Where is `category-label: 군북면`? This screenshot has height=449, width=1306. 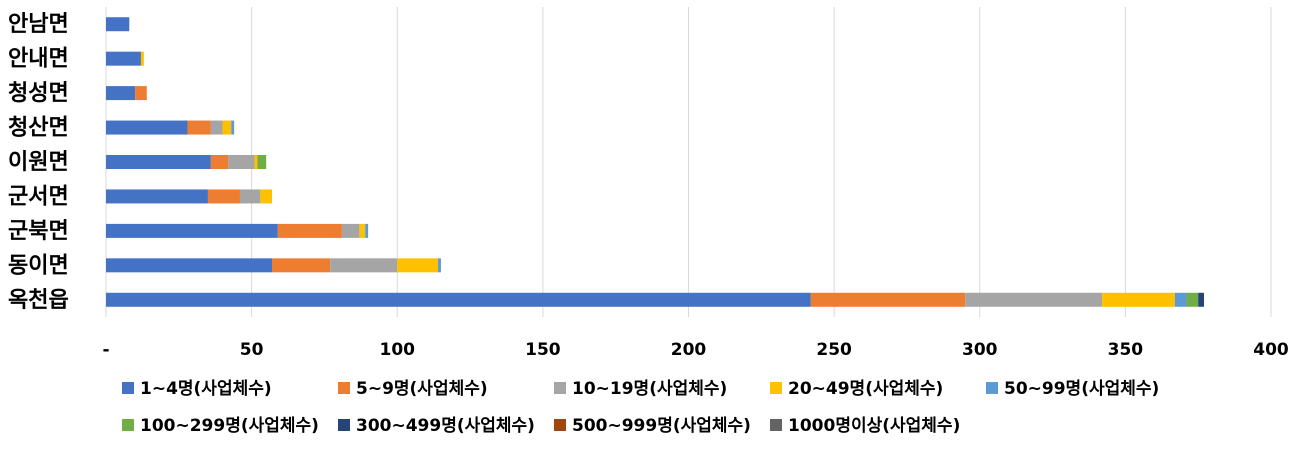
category-label: 군북면 is located at coordinates (38, 231).